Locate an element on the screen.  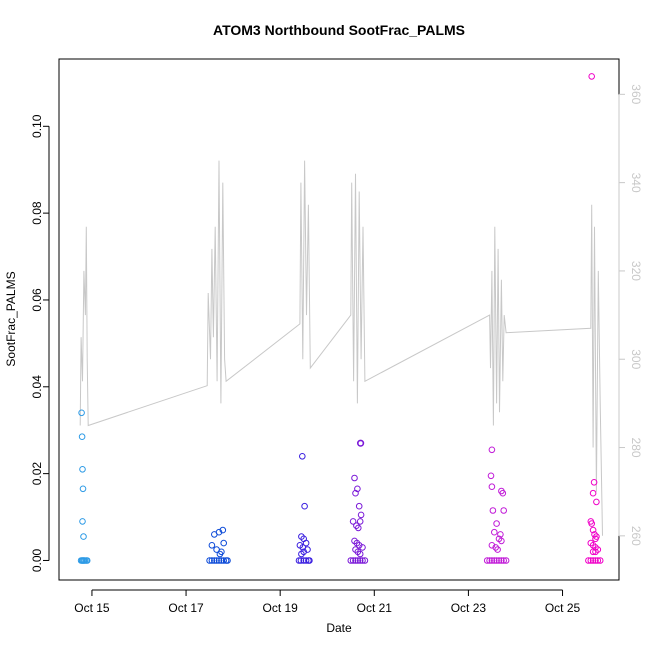
y-tick-label-4: 0.08 is located at coordinates (37, 213).